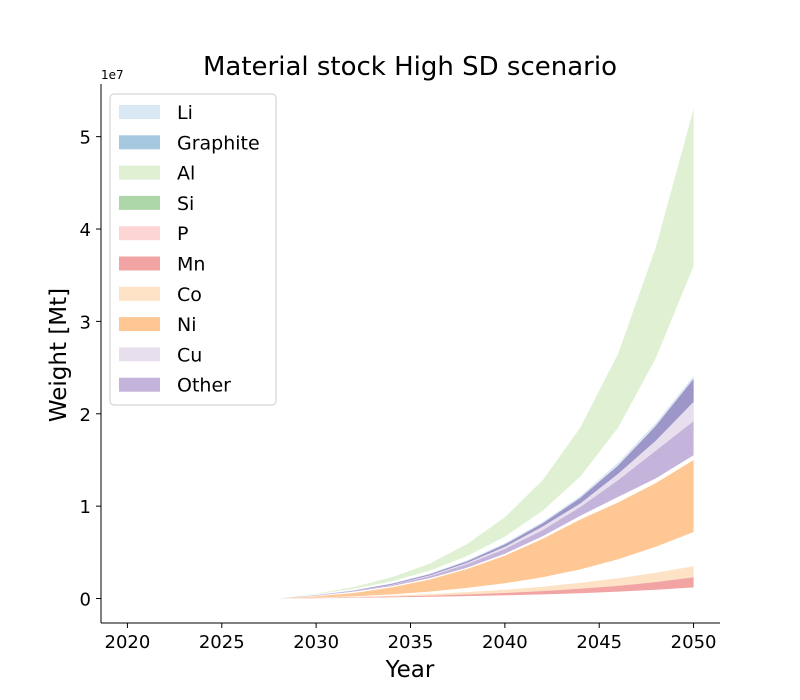  I want to click on legend-swatch-cu, so click(139, 354).